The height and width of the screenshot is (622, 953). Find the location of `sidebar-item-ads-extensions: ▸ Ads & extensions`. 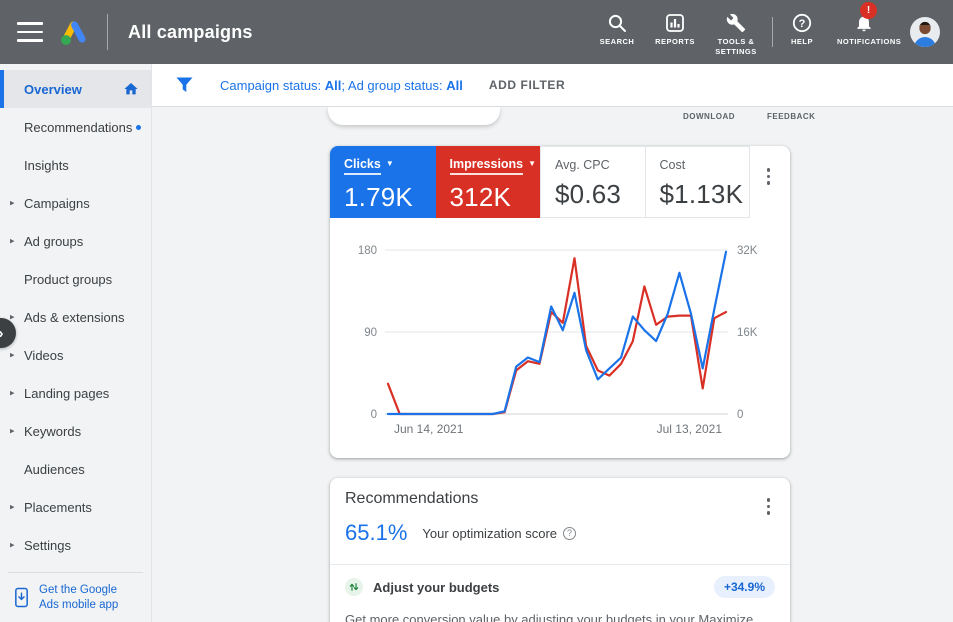

sidebar-item-ads-extensions: ▸ Ads & extensions is located at coordinates (75, 317).